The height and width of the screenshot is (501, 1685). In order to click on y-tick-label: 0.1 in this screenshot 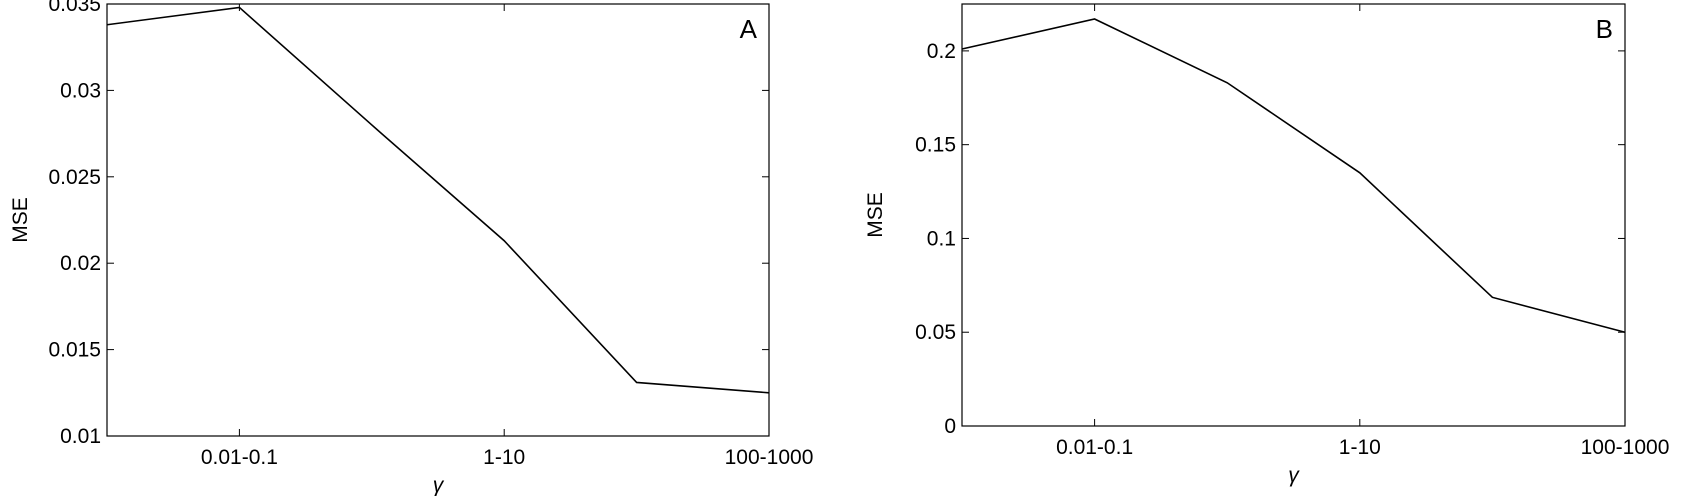, I will do `click(941, 238)`.